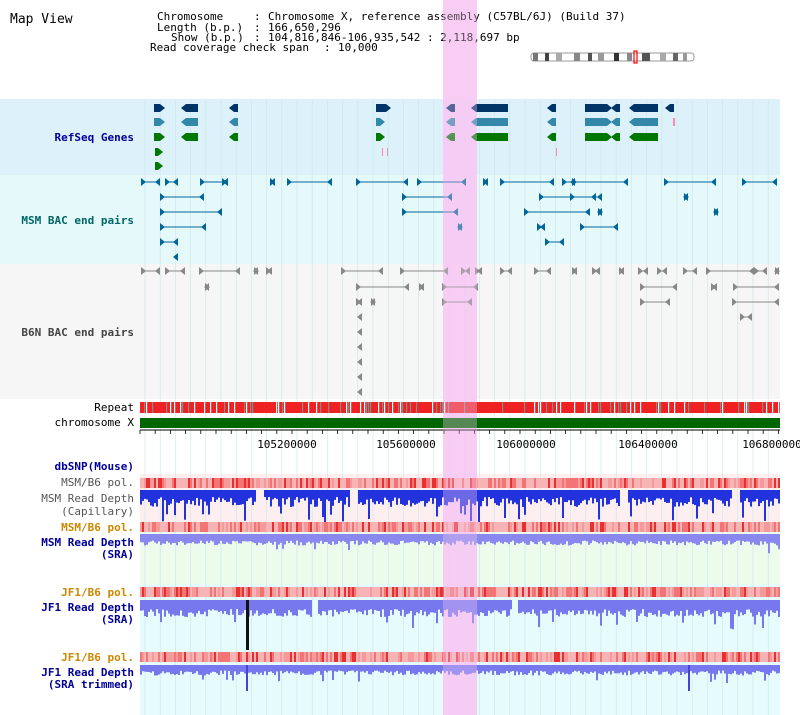  Describe the element at coordinates (247, 678) in the screenshot. I see `depth-spike` at that location.